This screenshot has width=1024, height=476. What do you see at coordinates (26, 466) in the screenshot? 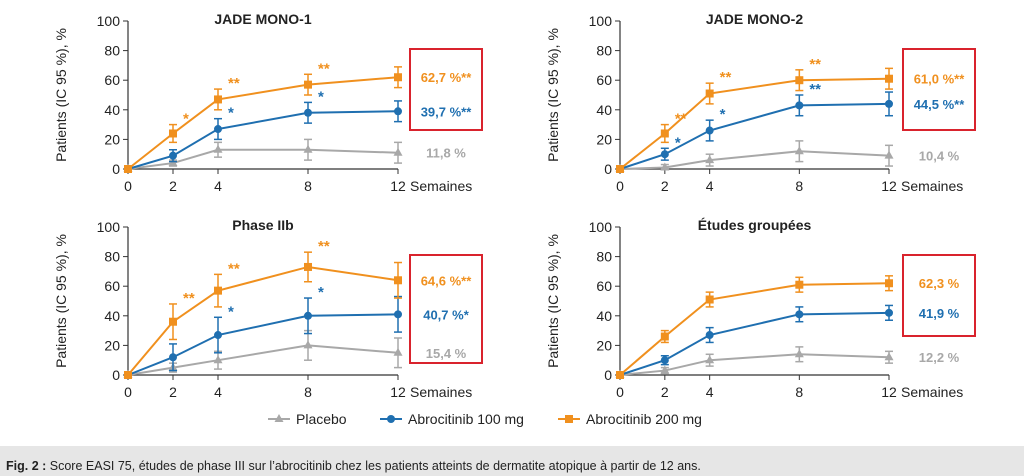
I see `caption-label: Fig. 2 :` at bounding box center [26, 466].